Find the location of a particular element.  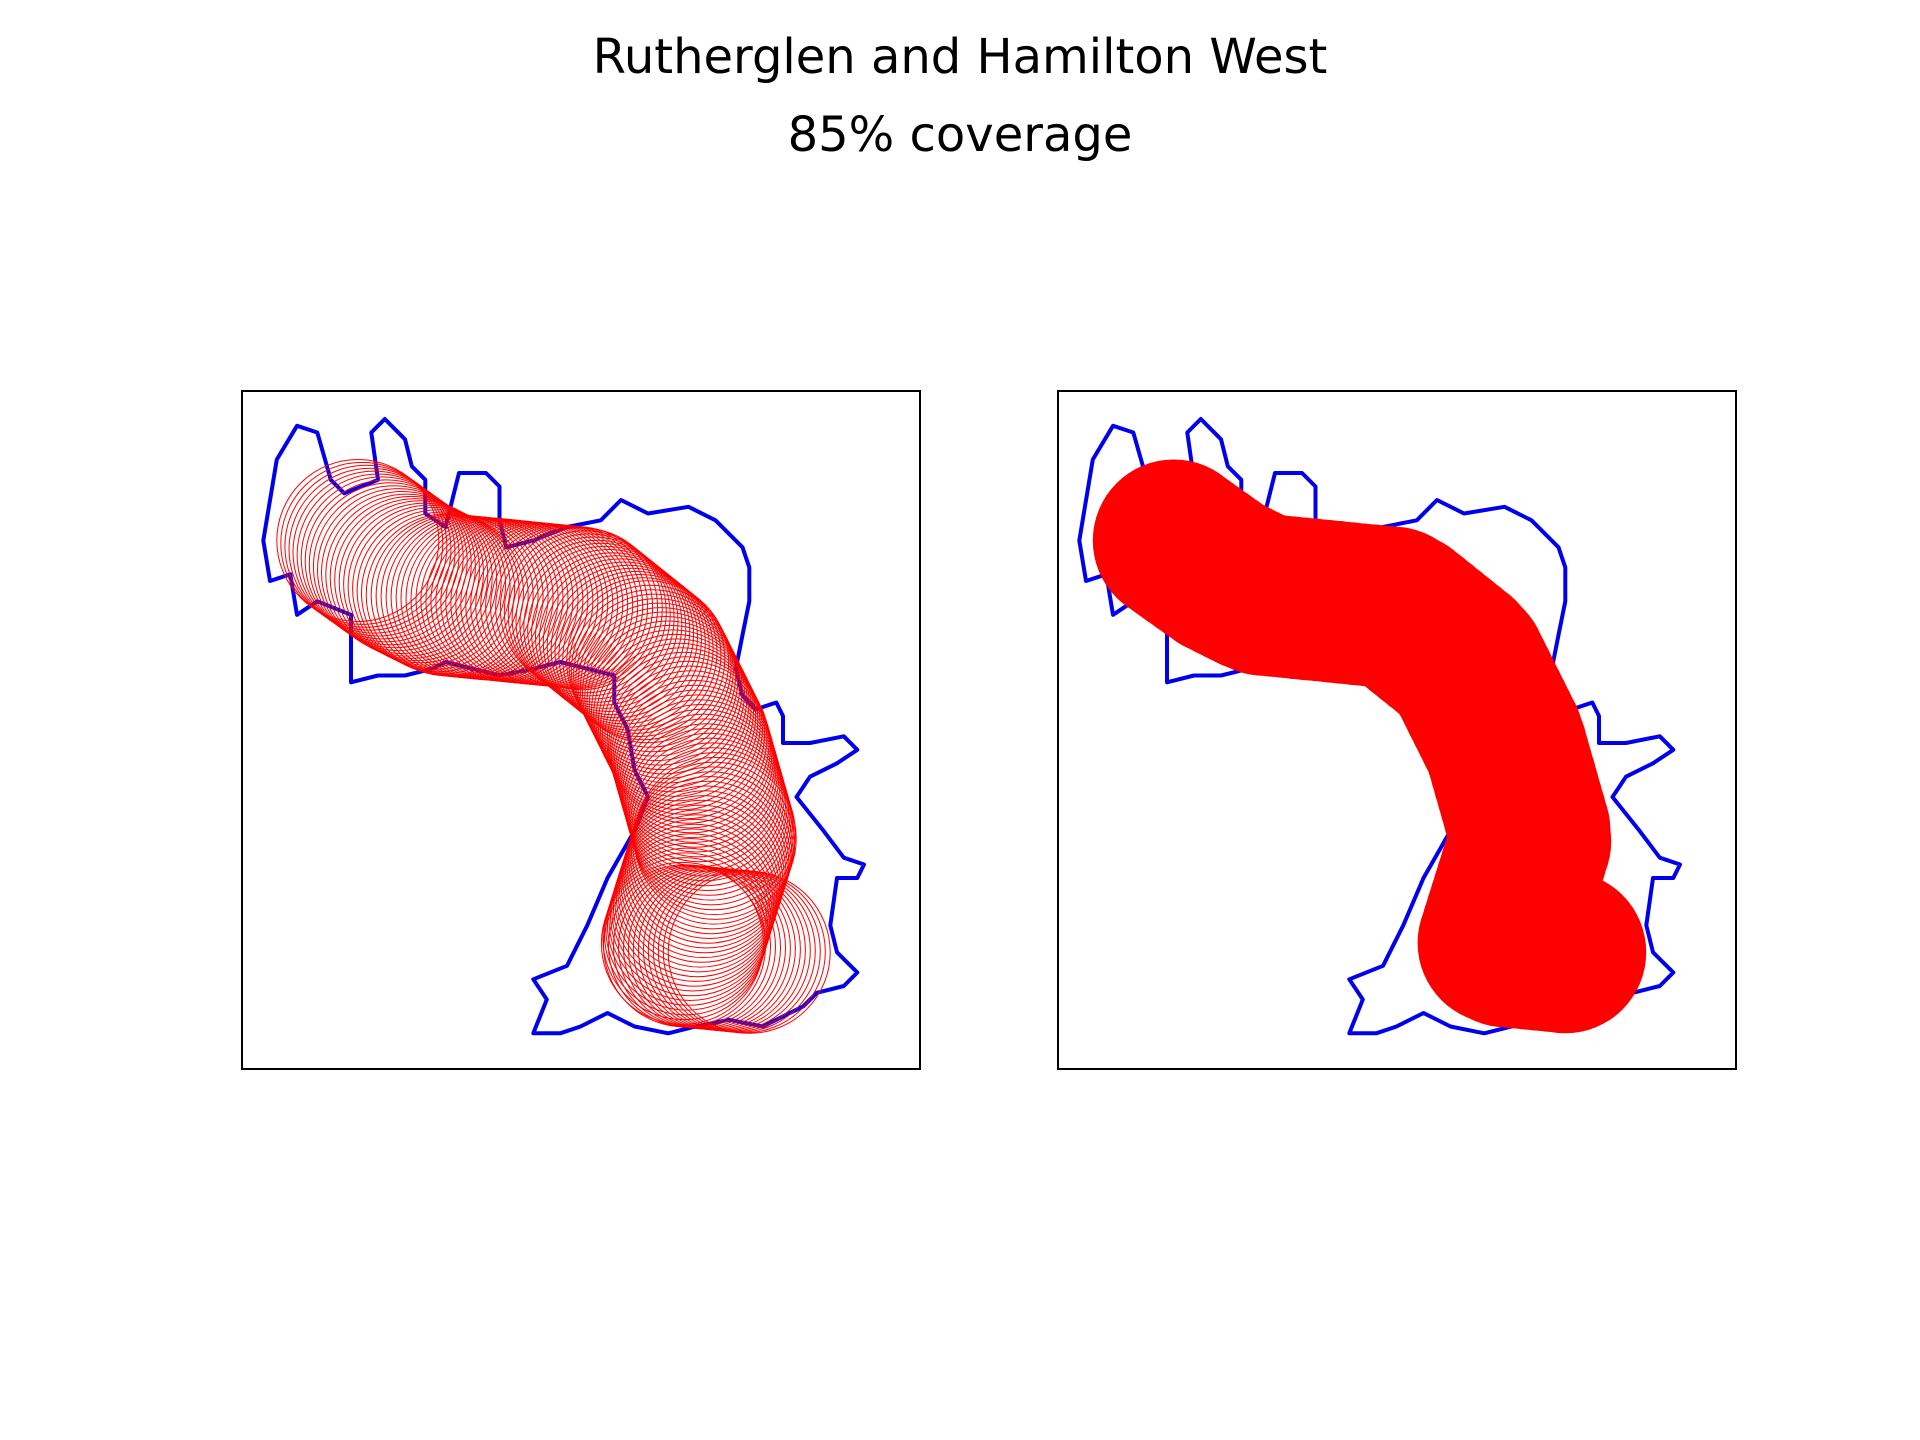

figure-title: Rutherglen and Hamilton West is located at coordinates (960, 57).